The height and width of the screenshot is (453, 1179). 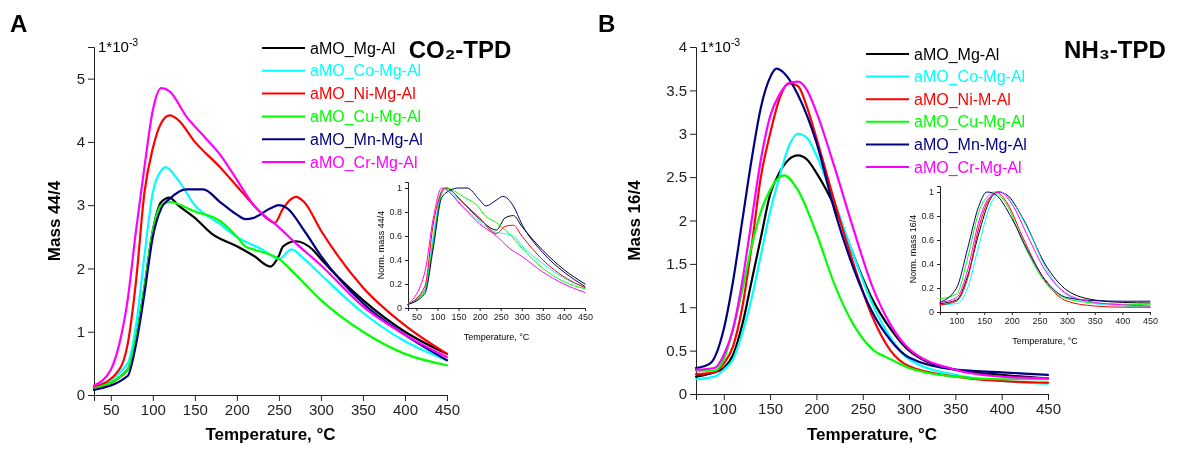 What do you see at coordinates (676, 177) in the screenshot?
I see `y-tick-label: 2.5` at bounding box center [676, 177].